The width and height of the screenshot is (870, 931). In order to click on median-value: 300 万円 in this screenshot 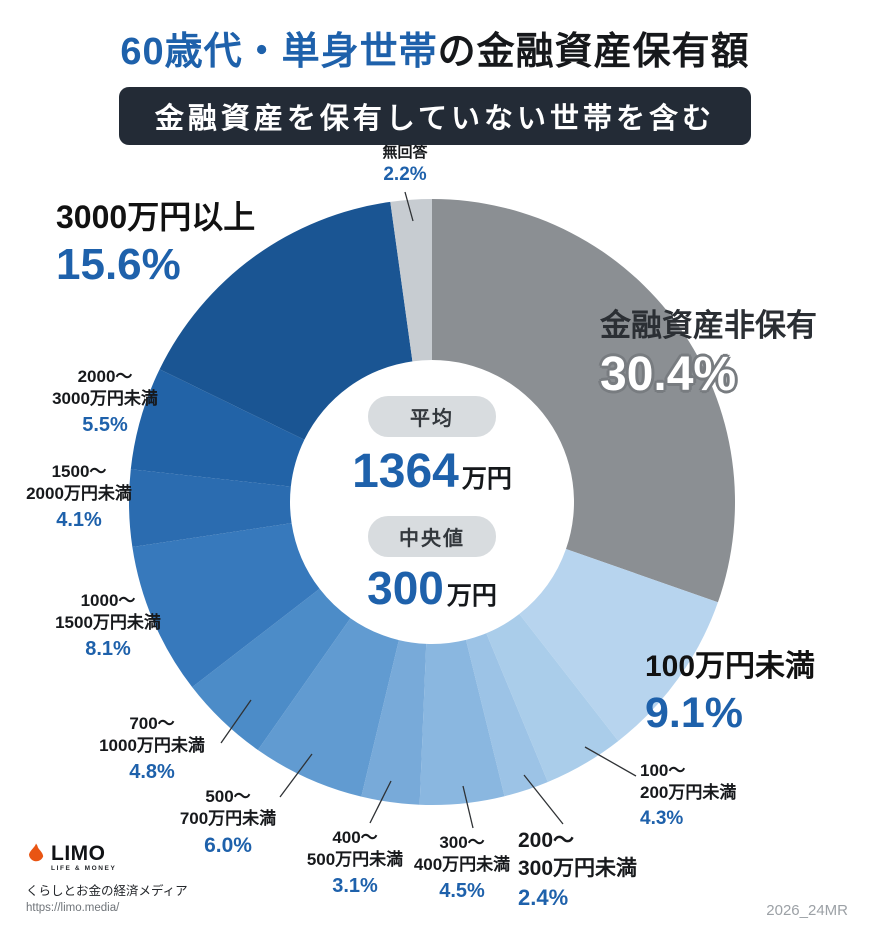, I will do `click(432, 588)`.